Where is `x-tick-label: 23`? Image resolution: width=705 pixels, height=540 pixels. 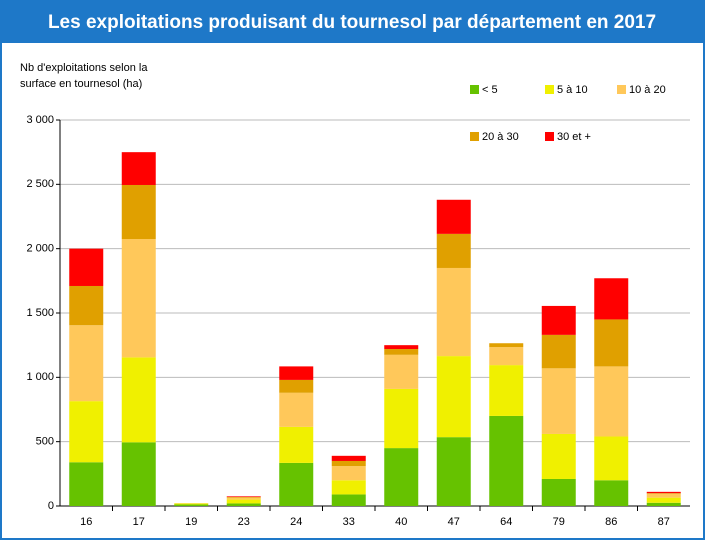 x-tick-label: 23 is located at coordinates (244, 522).